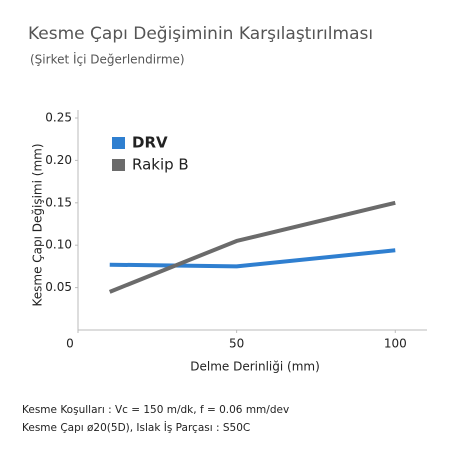 The image size is (454, 474). What do you see at coordinates (58, 245) in the screenshot?
I see `y-tick-label: 0.10` at bounding box center [58, 245].